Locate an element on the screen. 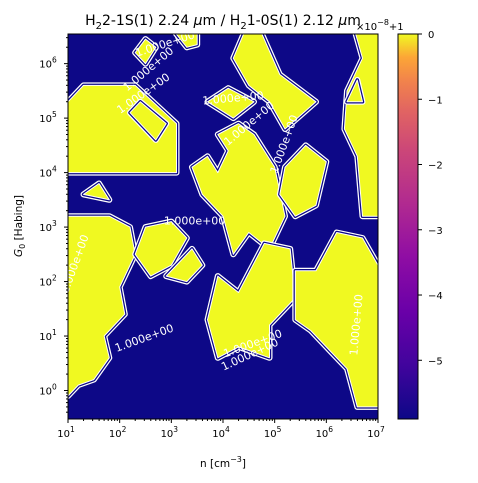 This screenshot has width=478, height=483. y-axis-label: G0 [Habing] is located at coordinates (20, 226).